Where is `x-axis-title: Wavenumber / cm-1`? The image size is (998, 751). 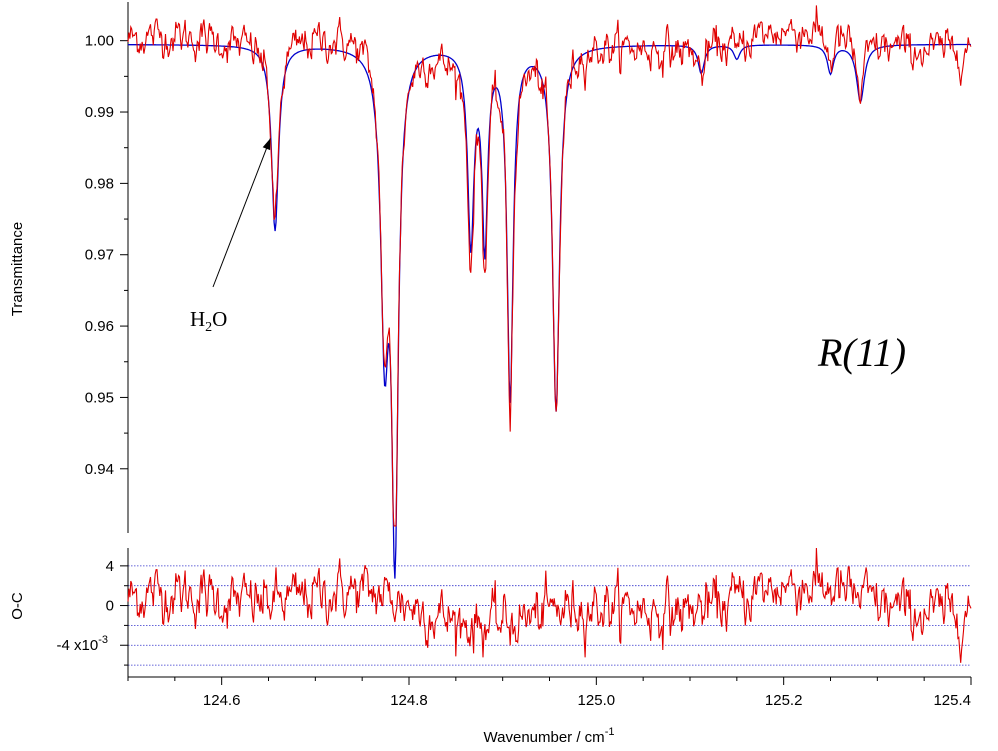
x-axis-title: Wavenumber / cm-1 is located at coordinates (549, 736).